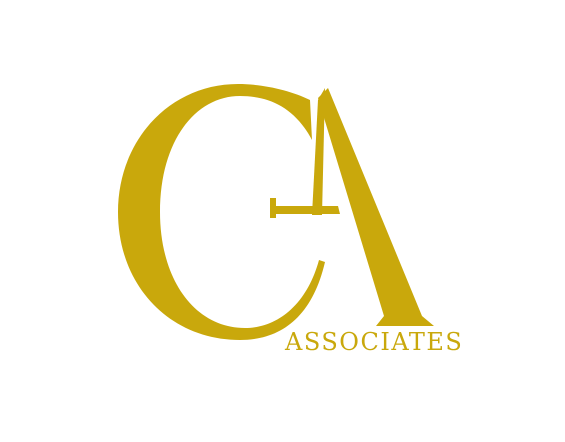  What do you see at coordinates (374, 342) in the screenshot?
I see `wordmark-associates: ASSOCIATES` at bounding box center [374, 342].